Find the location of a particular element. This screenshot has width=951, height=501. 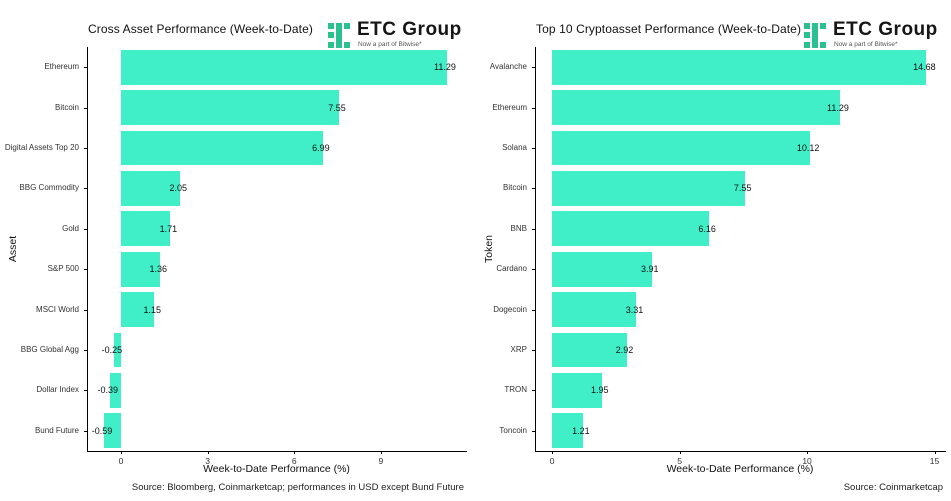

category-label: Dogecoin is located at coordinates (510, 309).